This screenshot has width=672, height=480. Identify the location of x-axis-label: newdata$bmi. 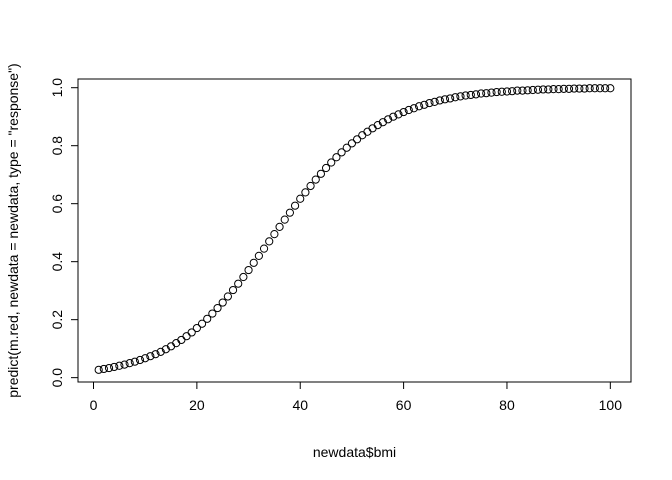
(354, 452).